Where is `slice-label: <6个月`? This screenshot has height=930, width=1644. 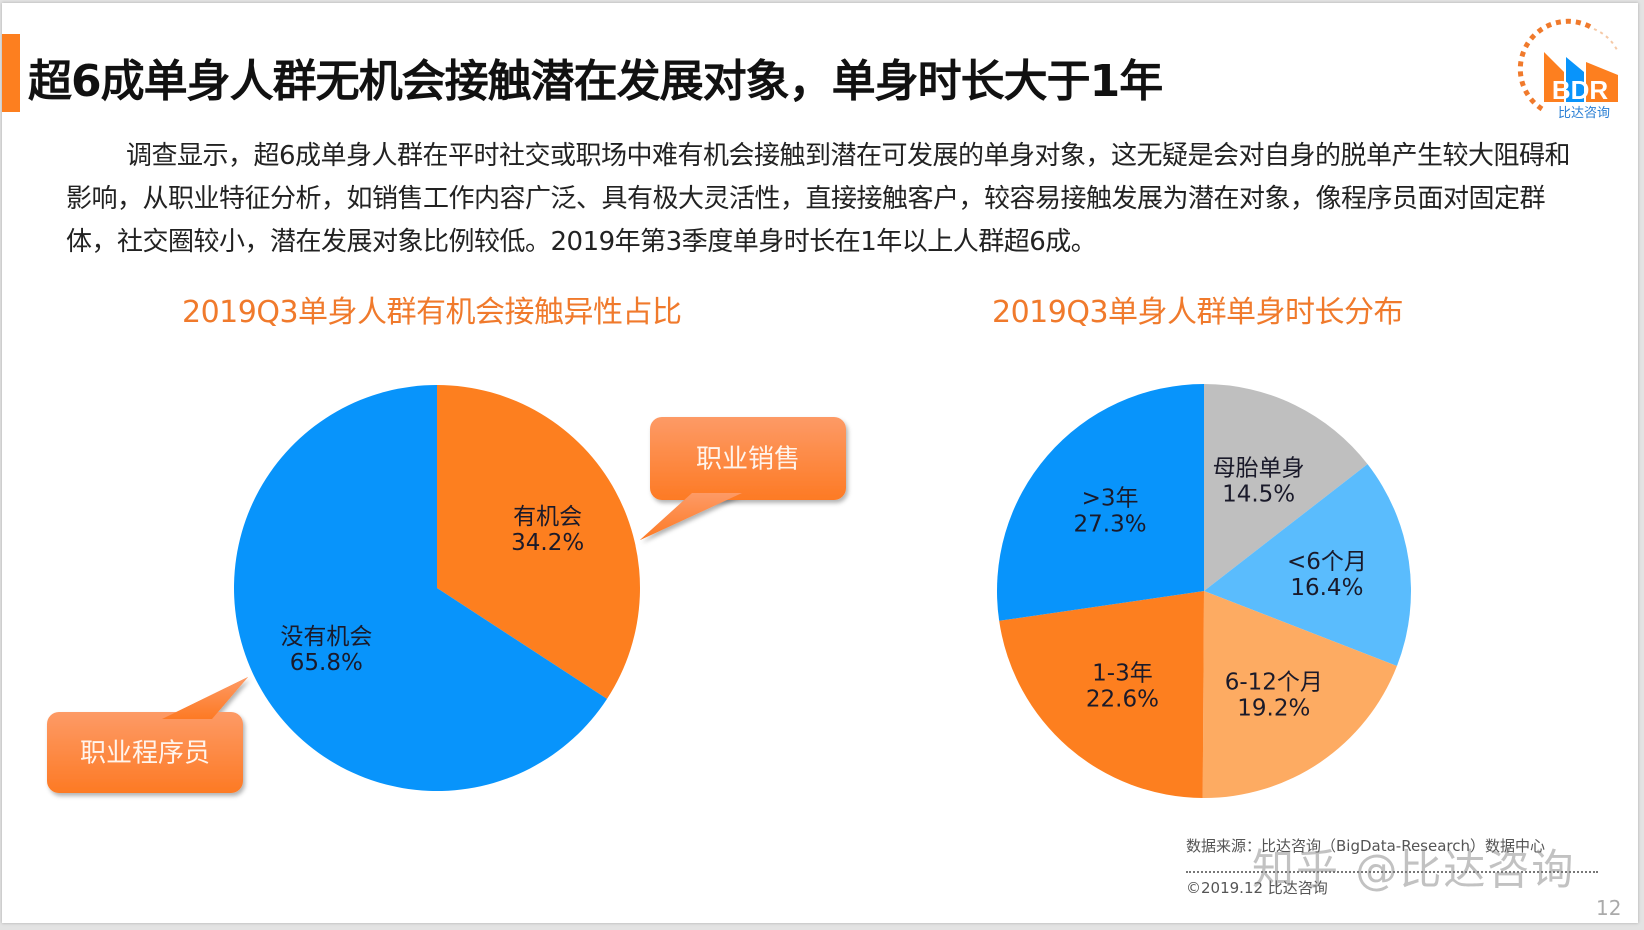
slice-label: <6个月 is located at coordinates (1327, 562).